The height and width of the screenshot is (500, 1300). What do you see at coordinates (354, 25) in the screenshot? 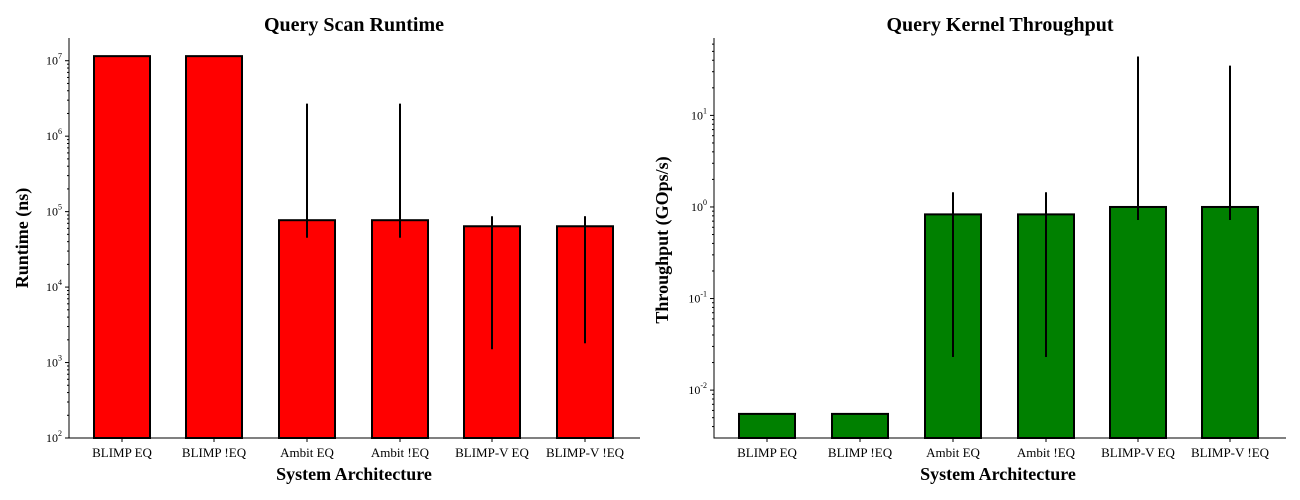
I see `runtime-chart-title: Query Scan Runtime` at bounding box center [354, 25].